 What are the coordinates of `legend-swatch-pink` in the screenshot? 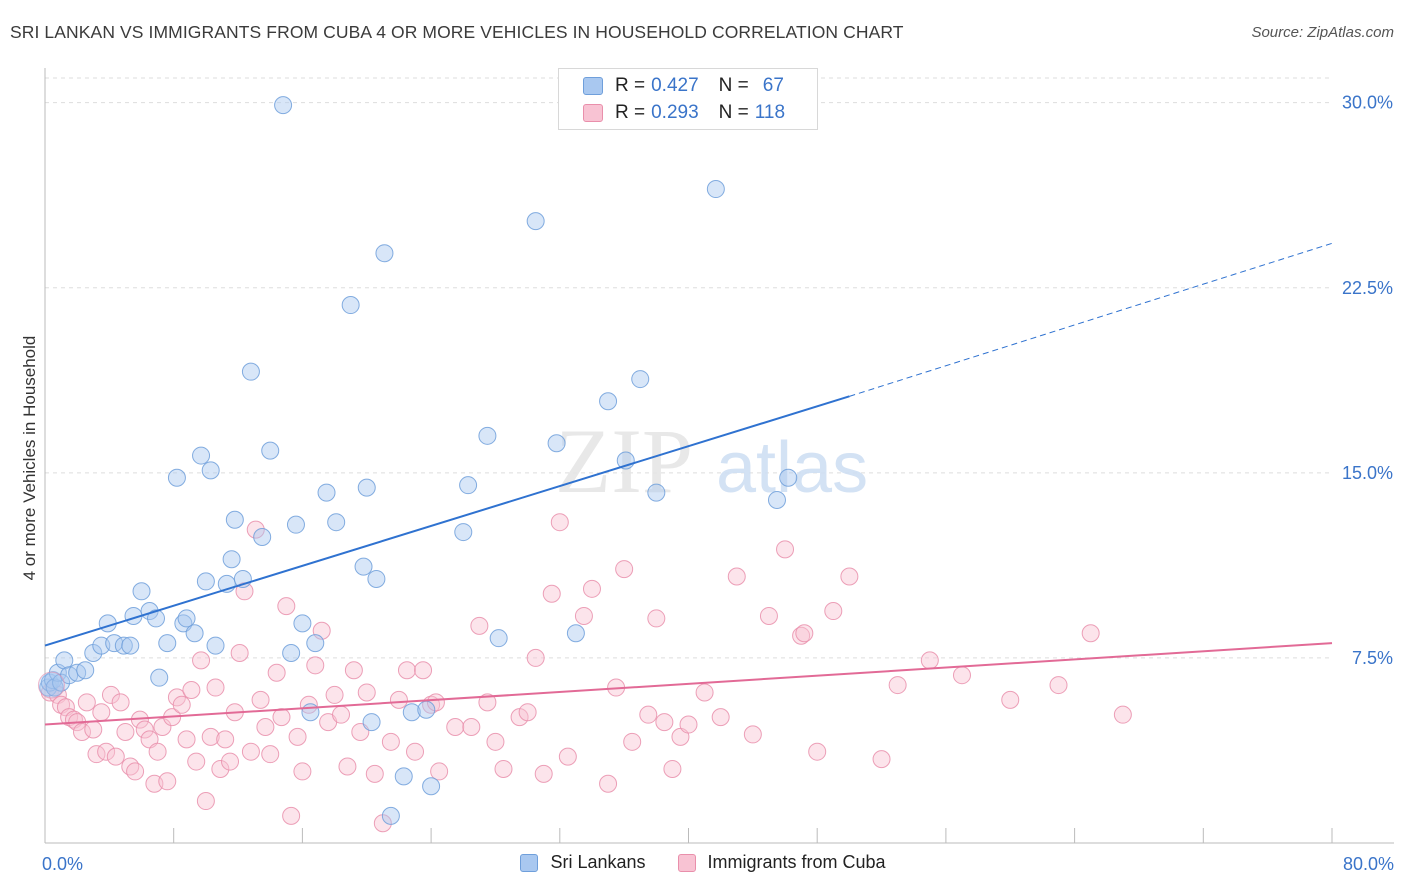 It's located at (686, 862).